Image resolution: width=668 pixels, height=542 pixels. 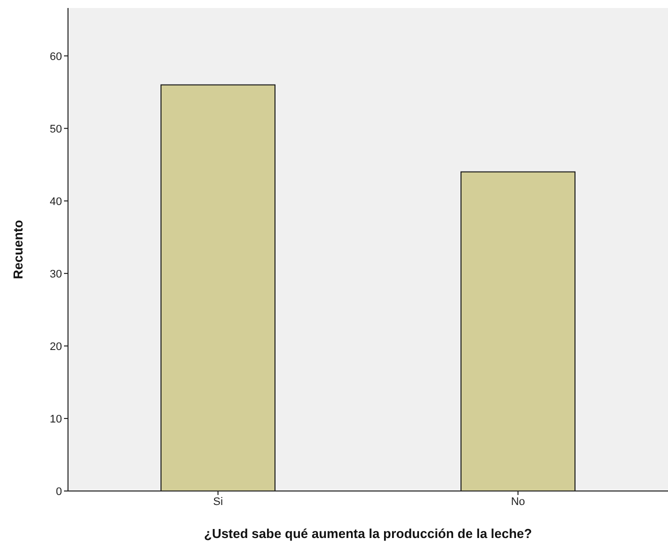 What do you see at coordinates (18, 250) in the screenshot?
I see `y-axis-title: Recuento` at bounding box center [18, 250].